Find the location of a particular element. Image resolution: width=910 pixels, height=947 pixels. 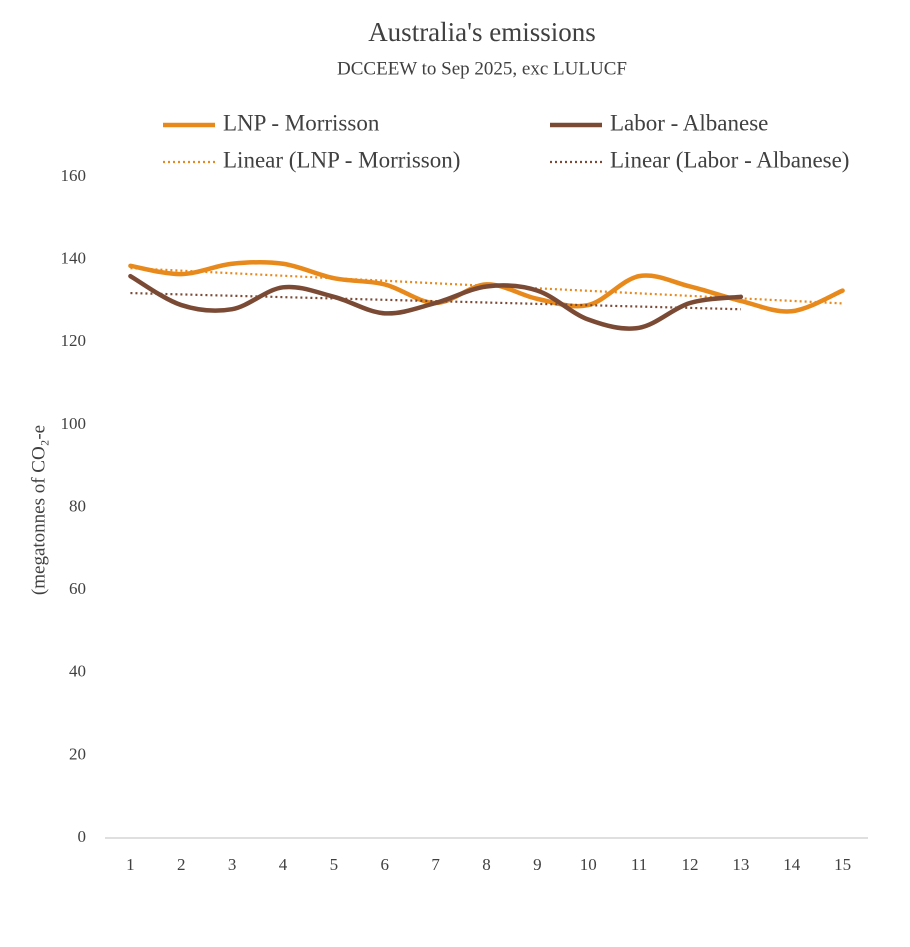

x-tick-label: 7 is located at coordinates (435, 864).